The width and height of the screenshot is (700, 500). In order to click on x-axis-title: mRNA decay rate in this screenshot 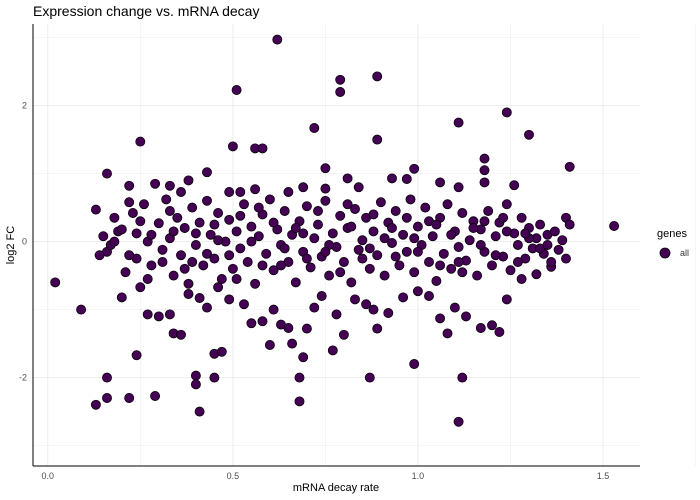, I will do `click(336, 488)`.